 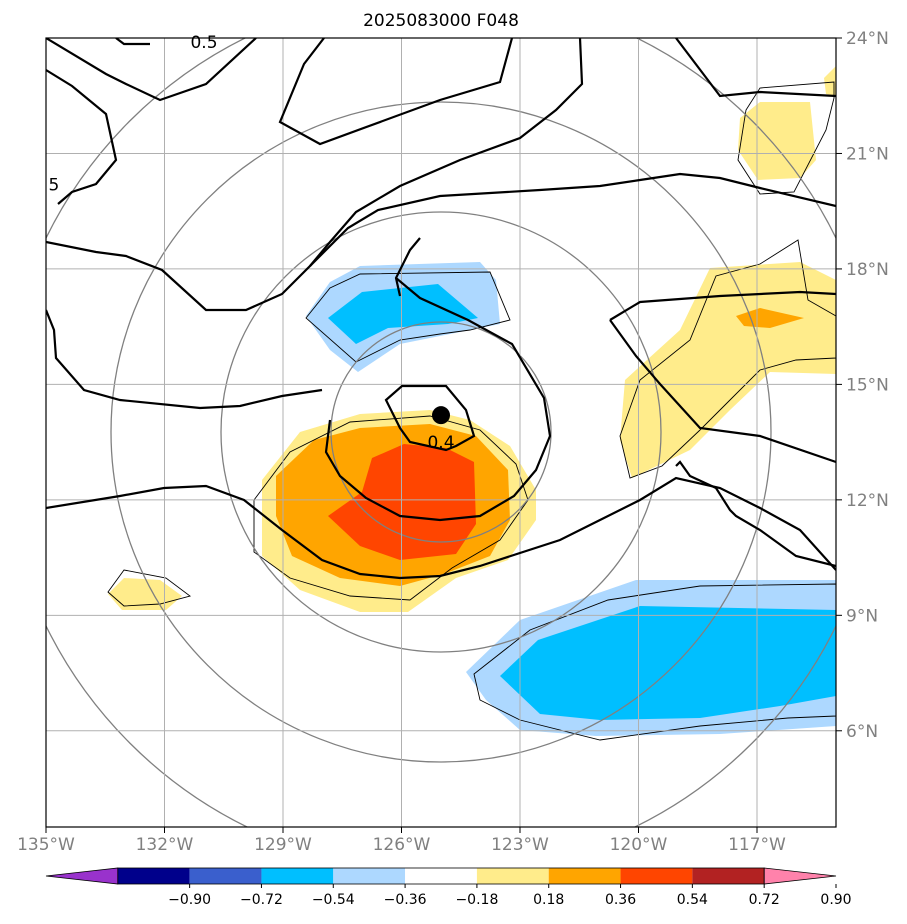 What do you see at coordinates (862, 732) in the screenshot?
I see `lat-tick-label: 6°N` at bounding box center [862, 732].